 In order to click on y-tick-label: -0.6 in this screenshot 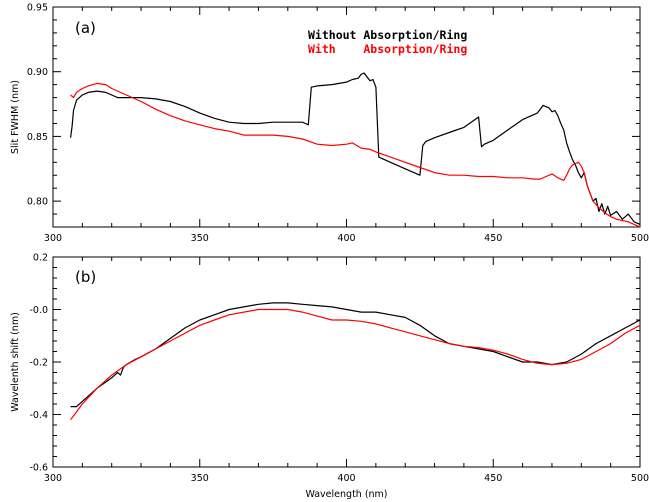, I will do `click(38, 468)`.